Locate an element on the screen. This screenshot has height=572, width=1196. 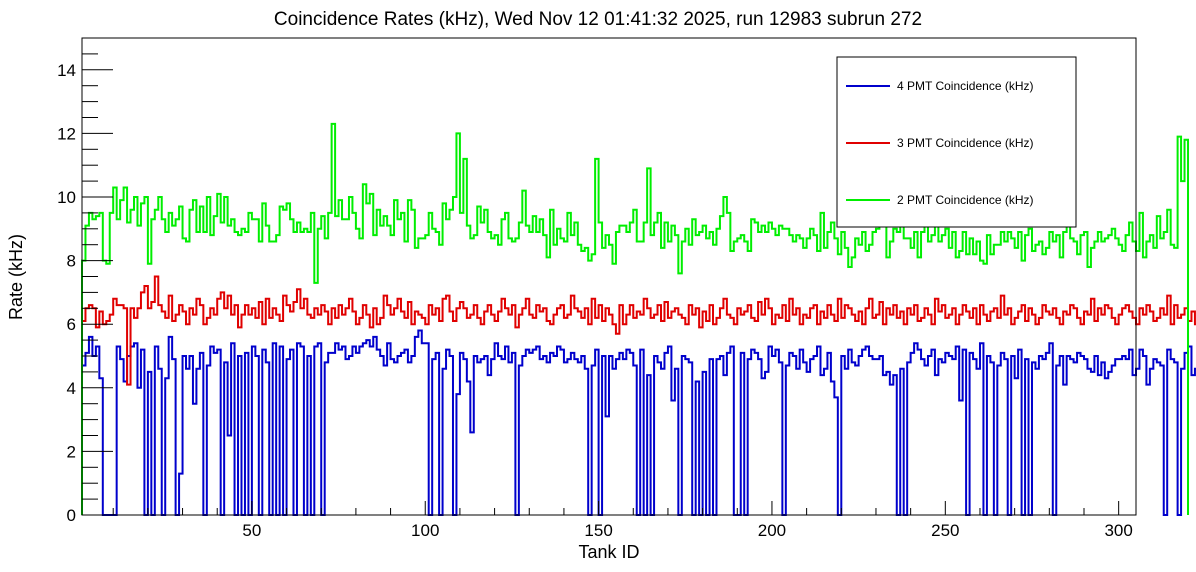
legend-label: 3 PMT Coincidence (kHz) is located at coordinates (965, 143).